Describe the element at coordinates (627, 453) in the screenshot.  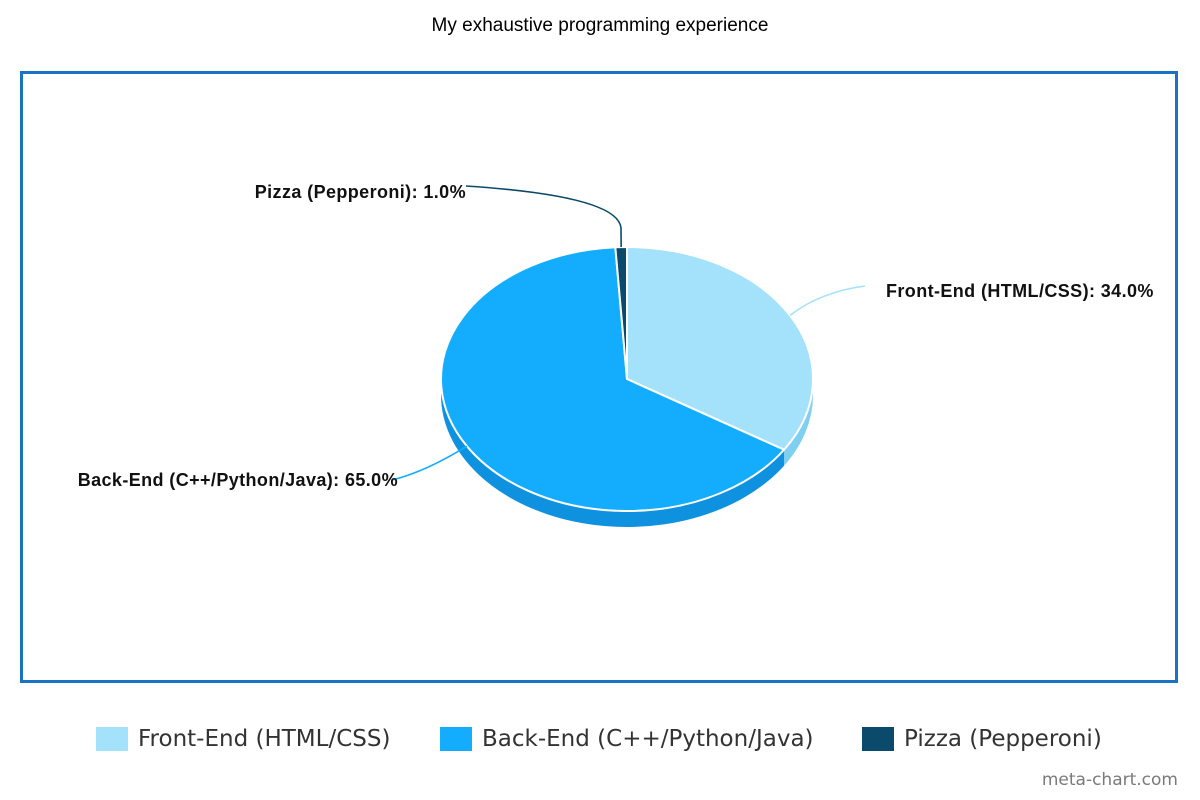
I see `pie-side-layer` at that location.